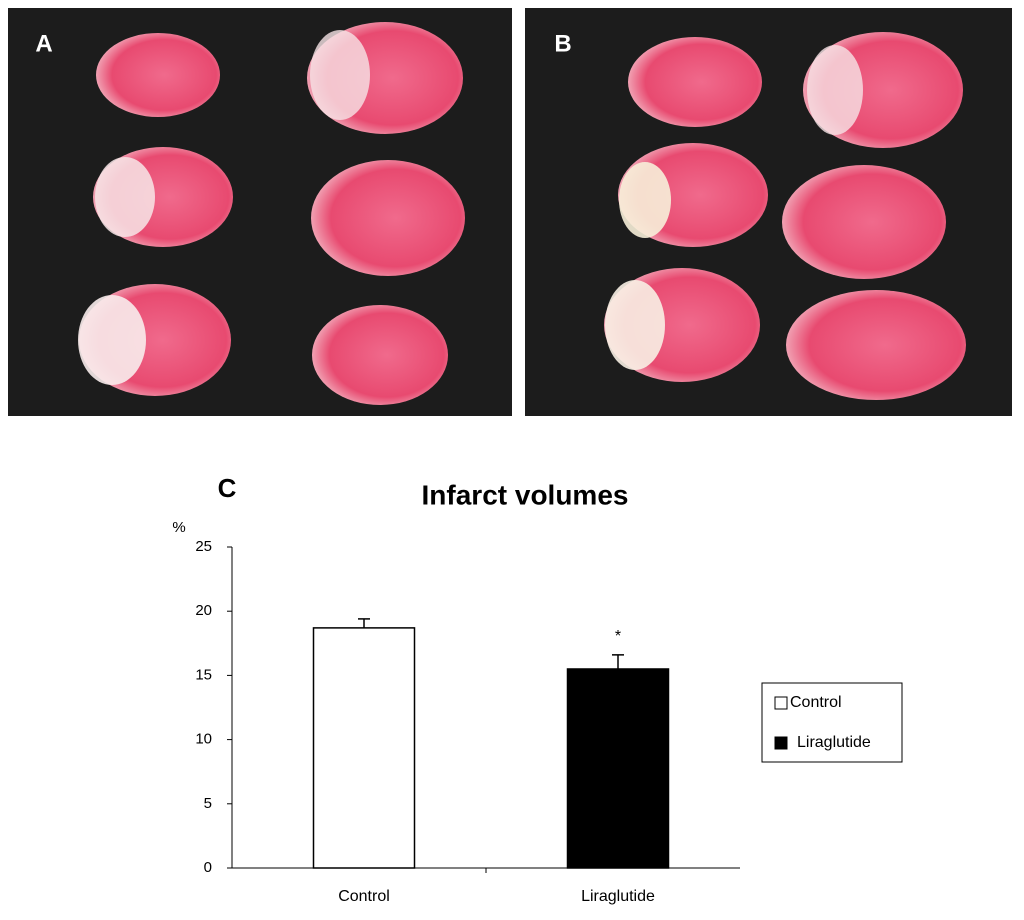  What do you see at coordinates (203, 674) in the screenshot?
I see `y-tick-label: 15` at bounding box center [203, 674].